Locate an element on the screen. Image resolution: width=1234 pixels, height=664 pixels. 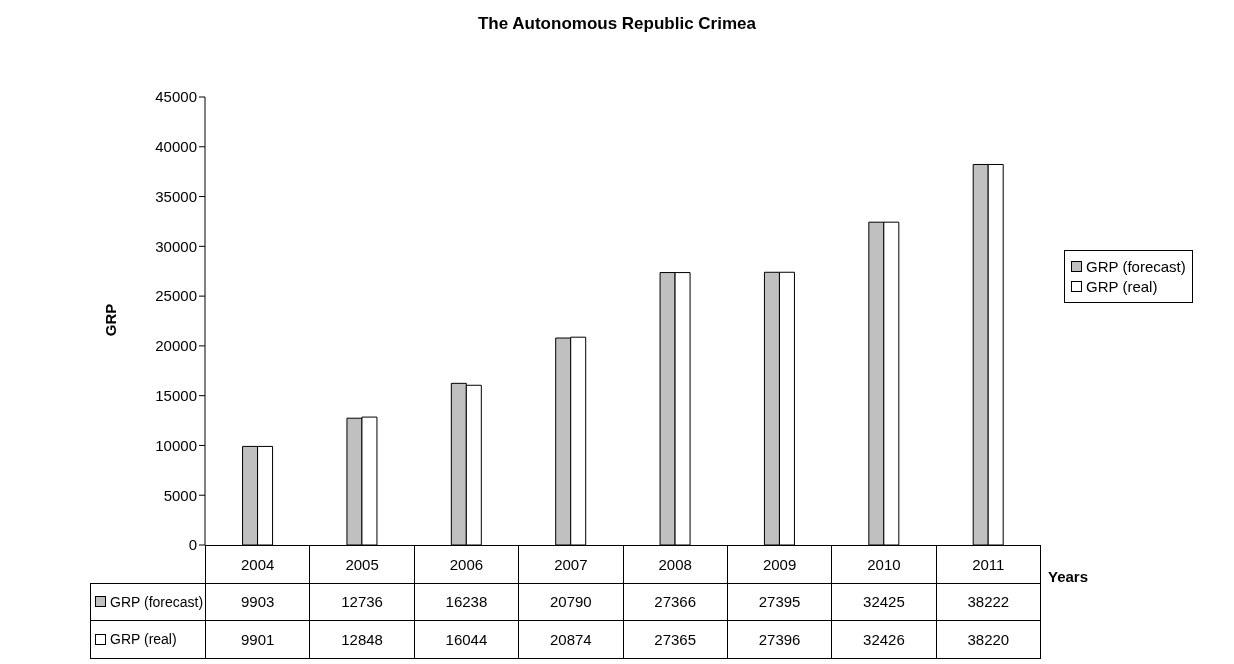
data-label: 12848 is located at coordinates (362, 639).